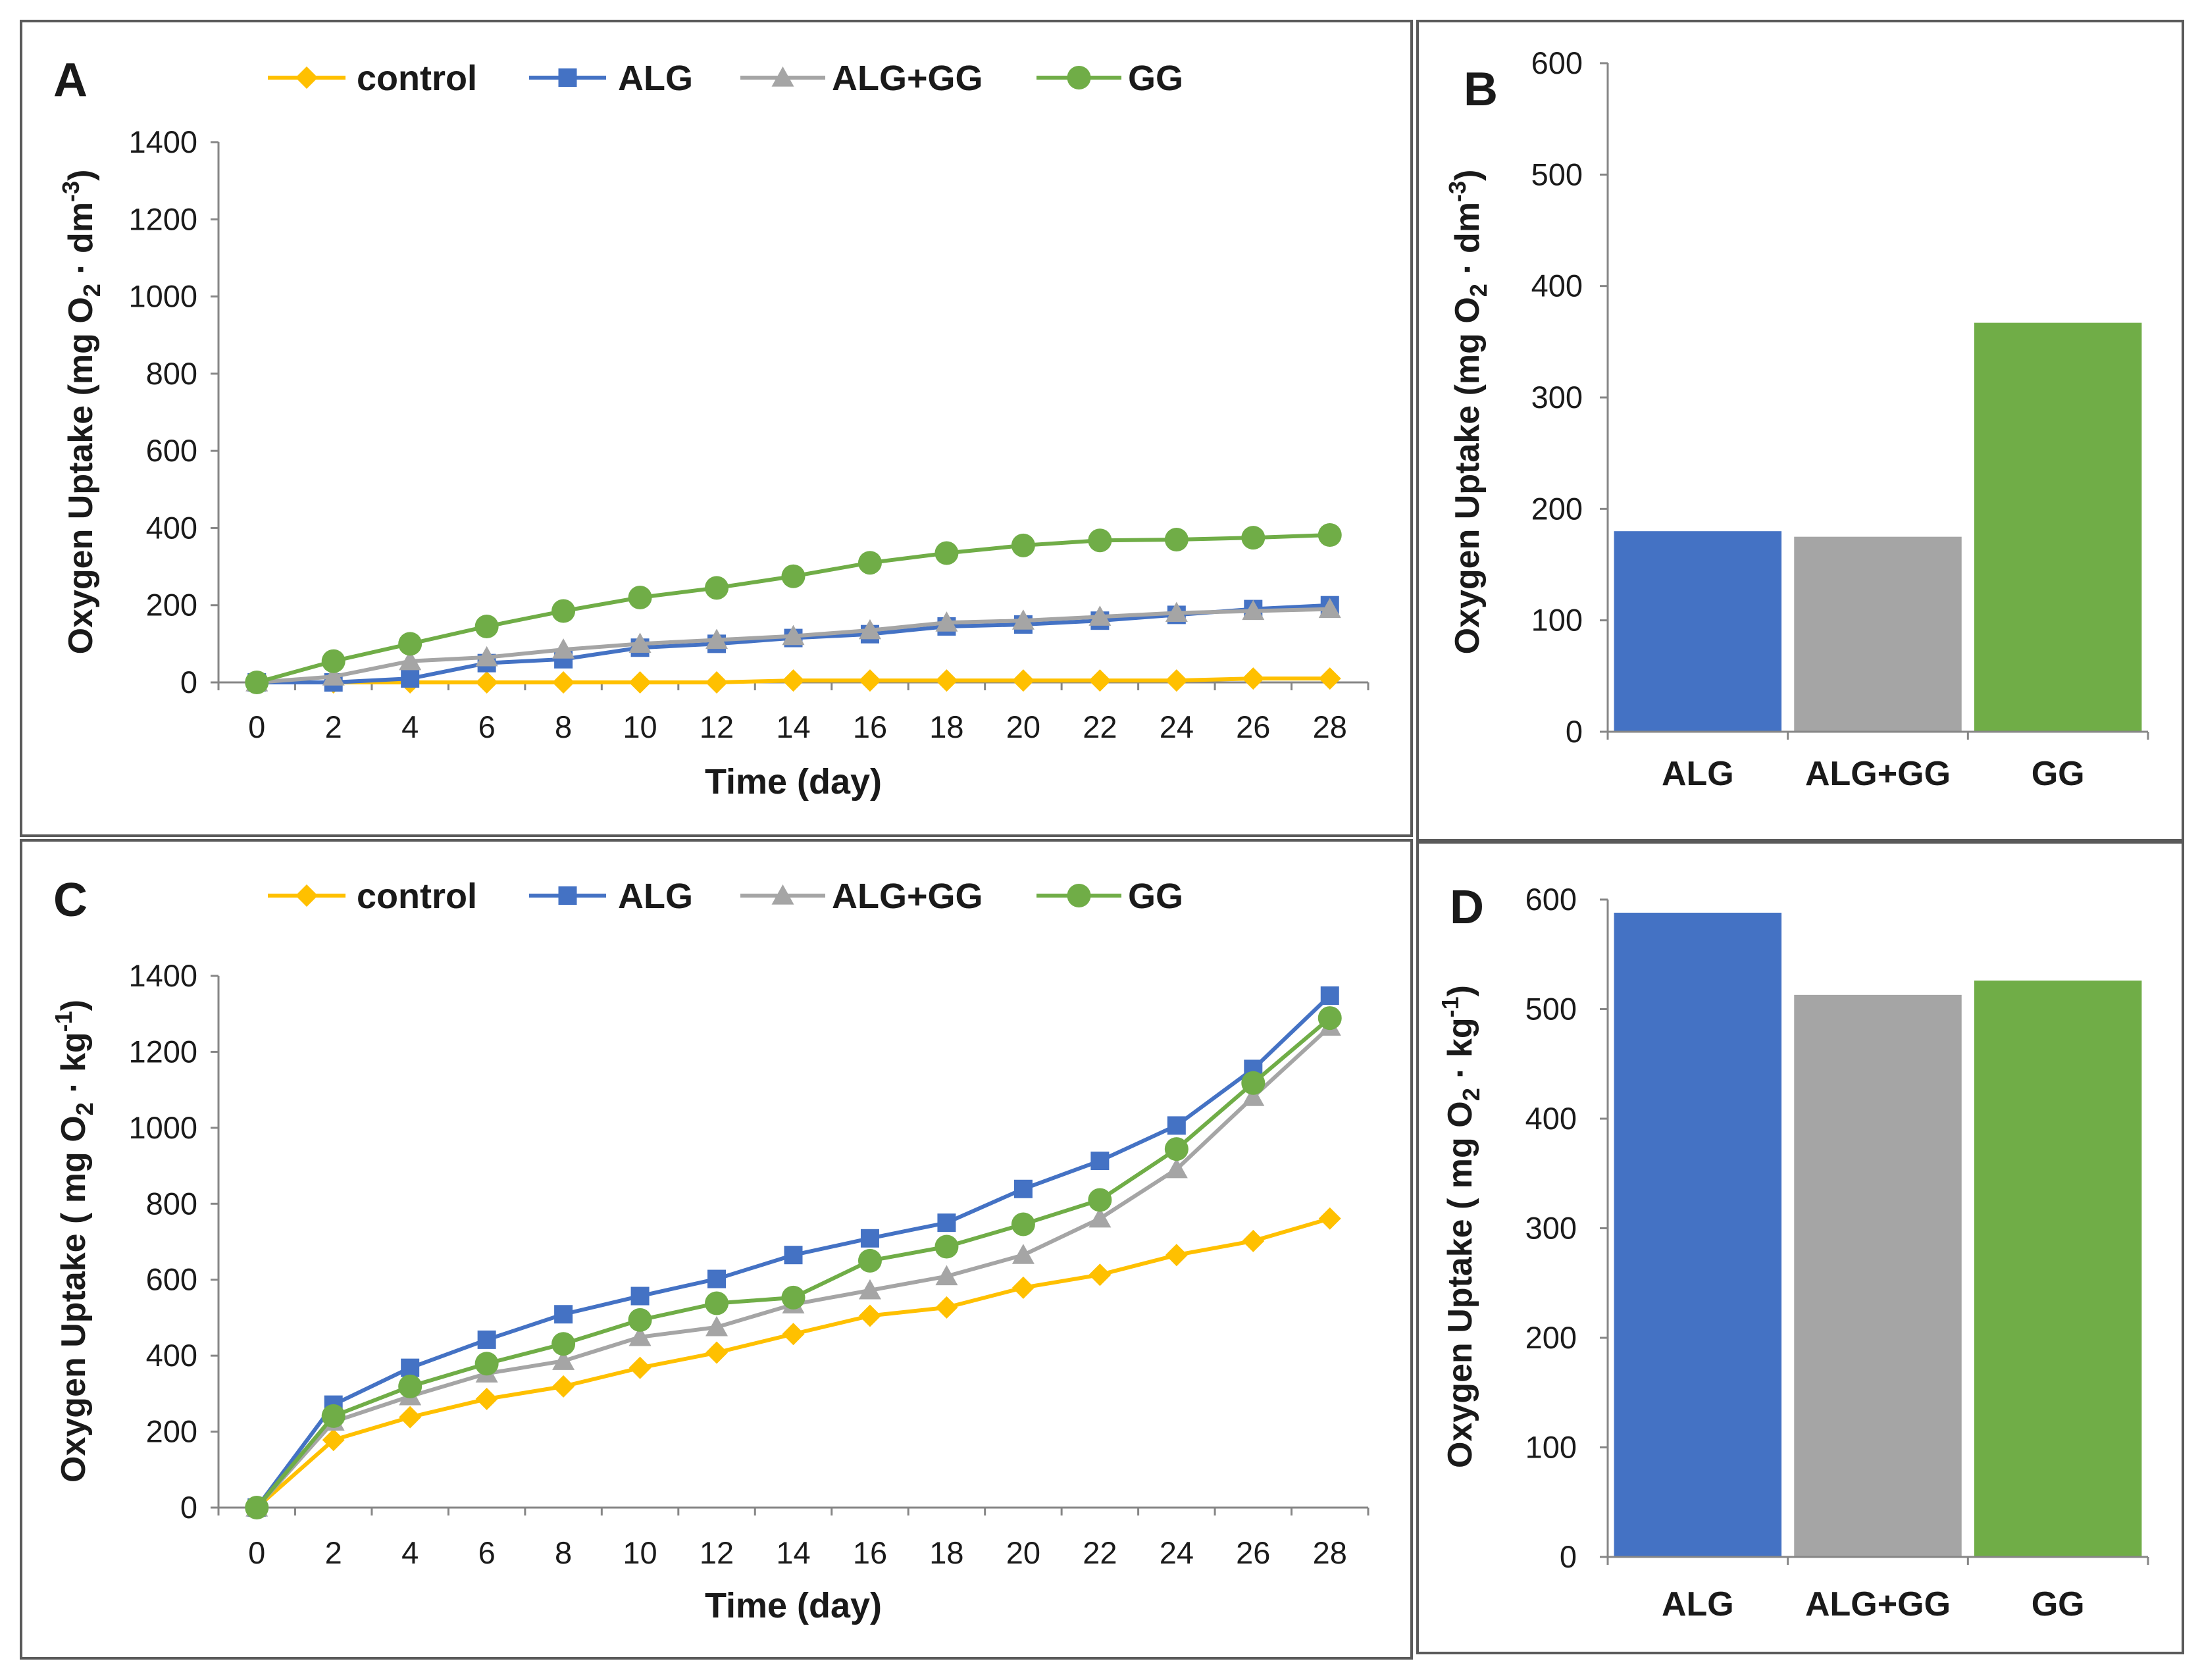 This screenshot has width=2200, height=1680. I want to click on chart-c-y-tick-label: 200, so click(171, 1431).